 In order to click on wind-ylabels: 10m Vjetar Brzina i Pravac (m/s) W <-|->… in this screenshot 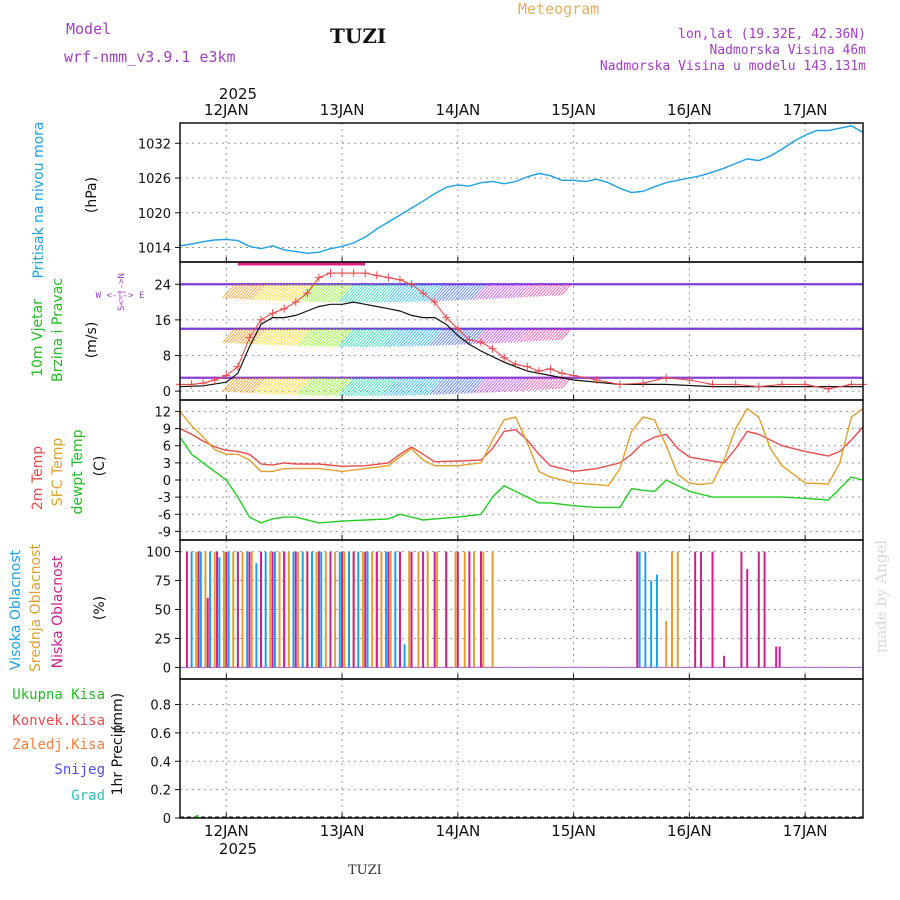, I will do `click(87, 327)`.